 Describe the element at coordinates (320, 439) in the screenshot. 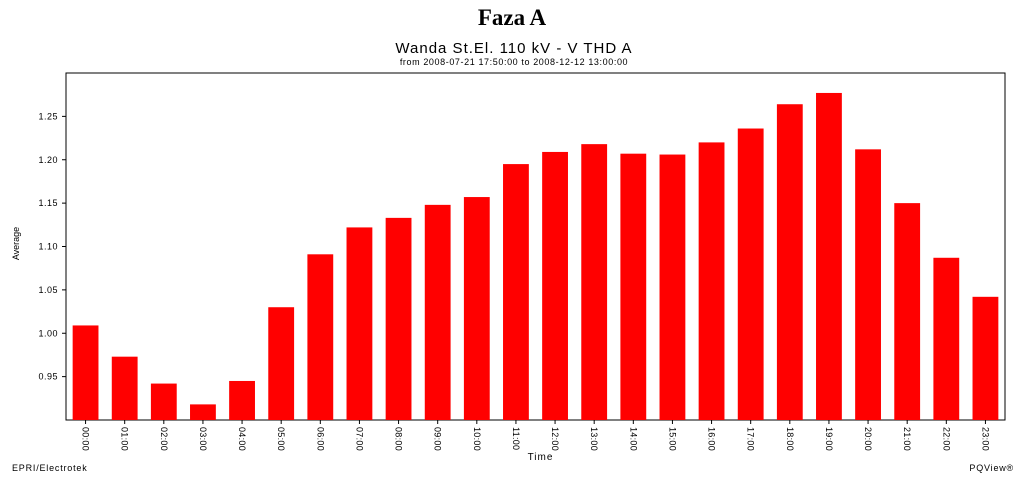

I see `x-tick-label: 06:00` at that location.